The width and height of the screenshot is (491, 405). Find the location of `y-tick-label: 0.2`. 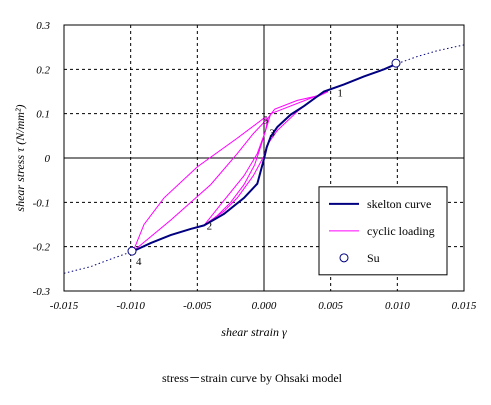

y-tick-label: 0.2 is located at coordinates (43, 70).